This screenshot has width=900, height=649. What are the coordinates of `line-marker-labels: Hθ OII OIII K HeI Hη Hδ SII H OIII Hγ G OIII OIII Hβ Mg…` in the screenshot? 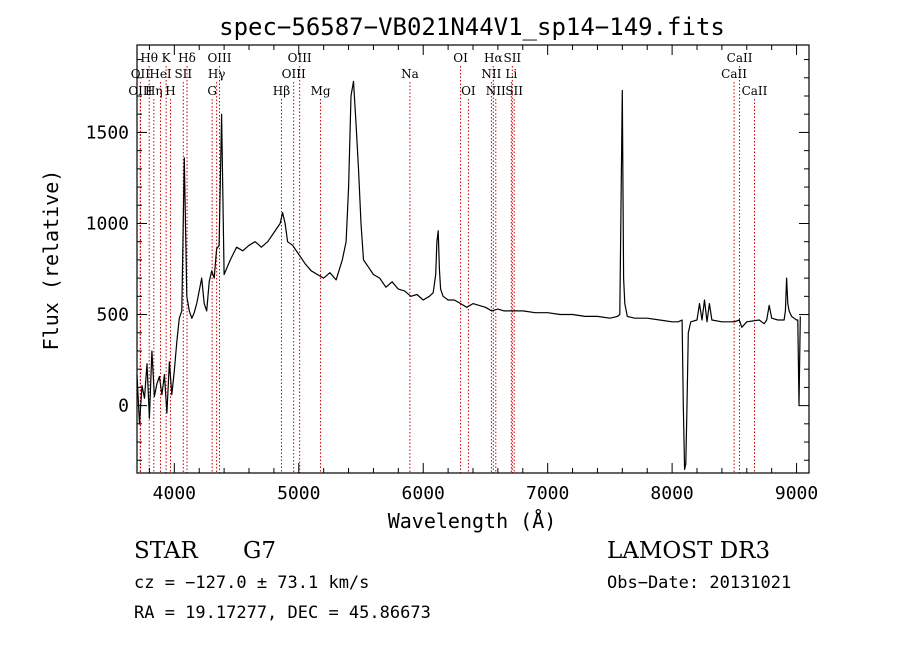 It's located at (447, 74).